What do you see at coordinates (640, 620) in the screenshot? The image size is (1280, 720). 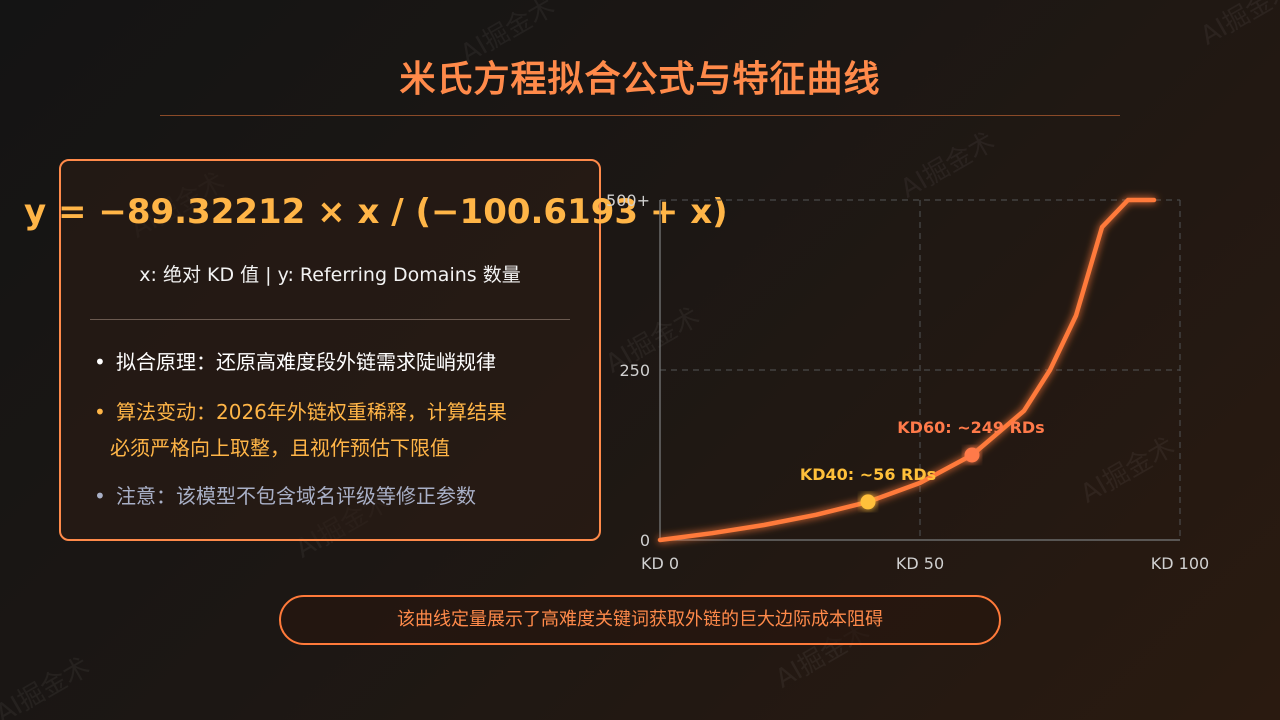 I see `caption-pill: 该曲线定量展示了高难度关键词获取外链的巨大边际成本阻碍` at bounding box center [640, 620].